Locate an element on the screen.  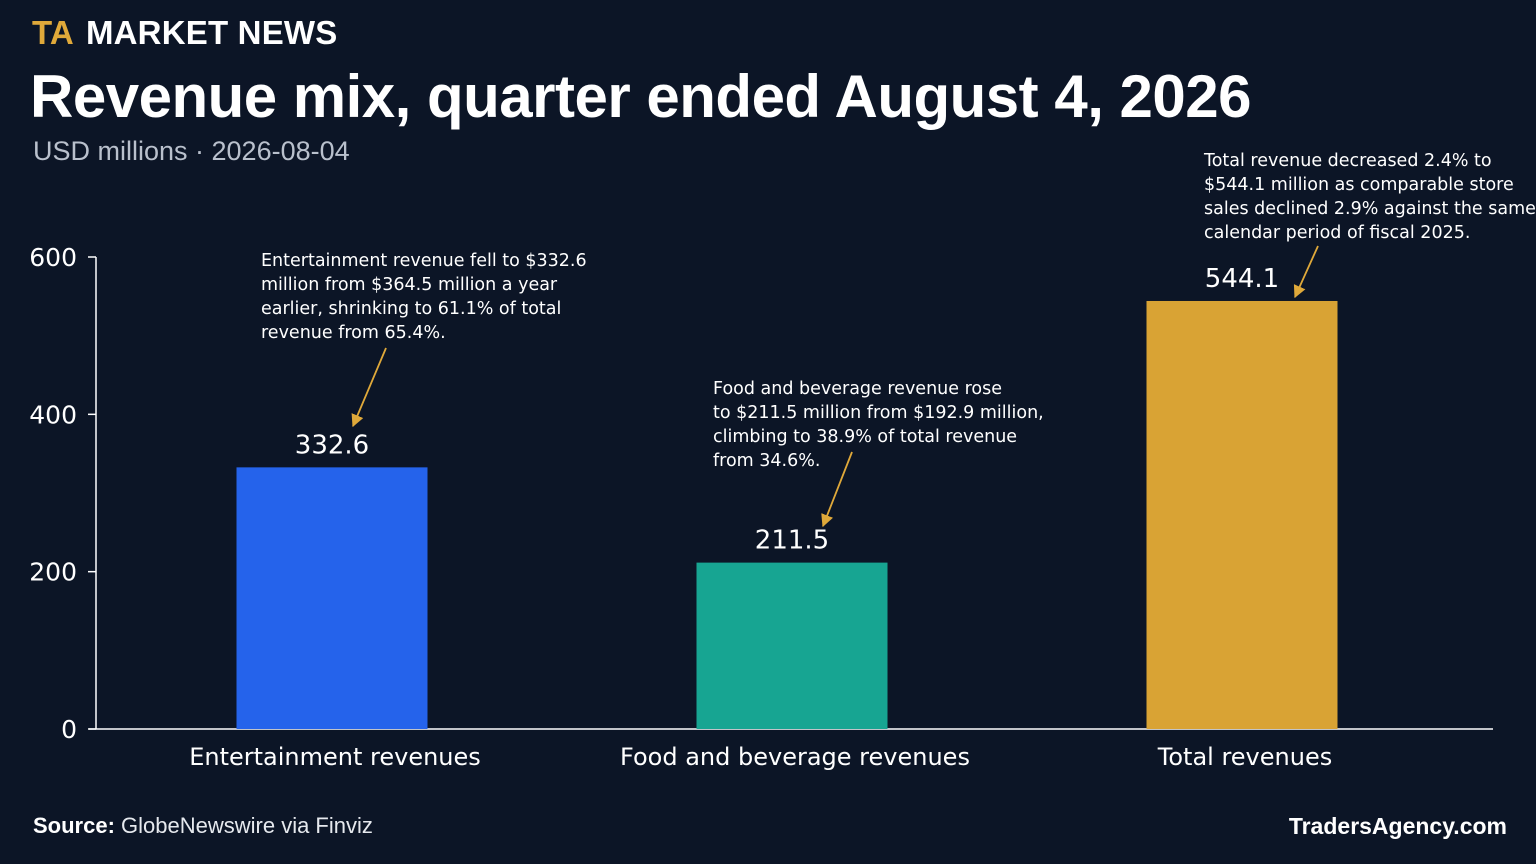
site-credit: TradersAgency.com is located at coordinates (1397, 826).